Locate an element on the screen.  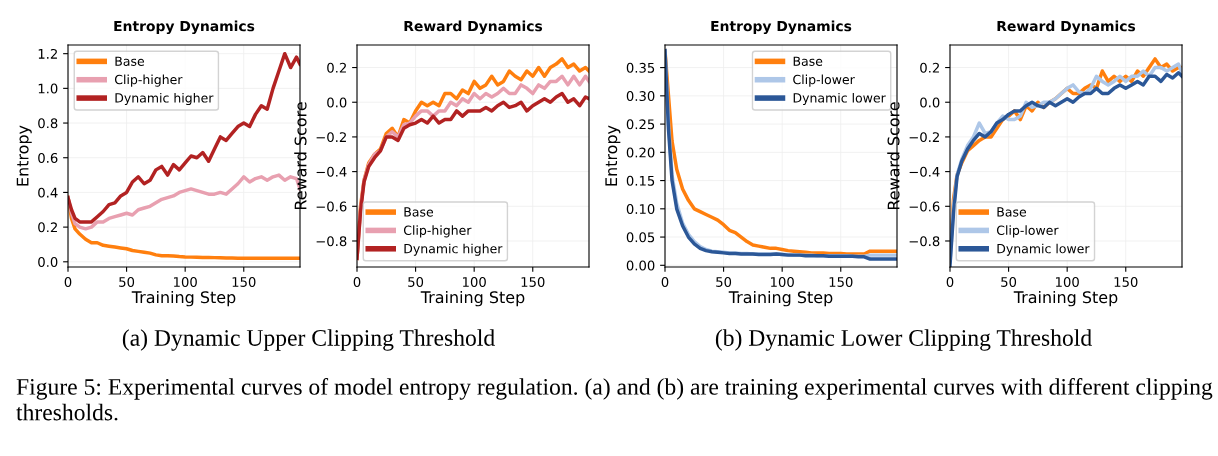
text: (b) Dynamic Lower Clipping Threshold is located at coordinates (903, 340).